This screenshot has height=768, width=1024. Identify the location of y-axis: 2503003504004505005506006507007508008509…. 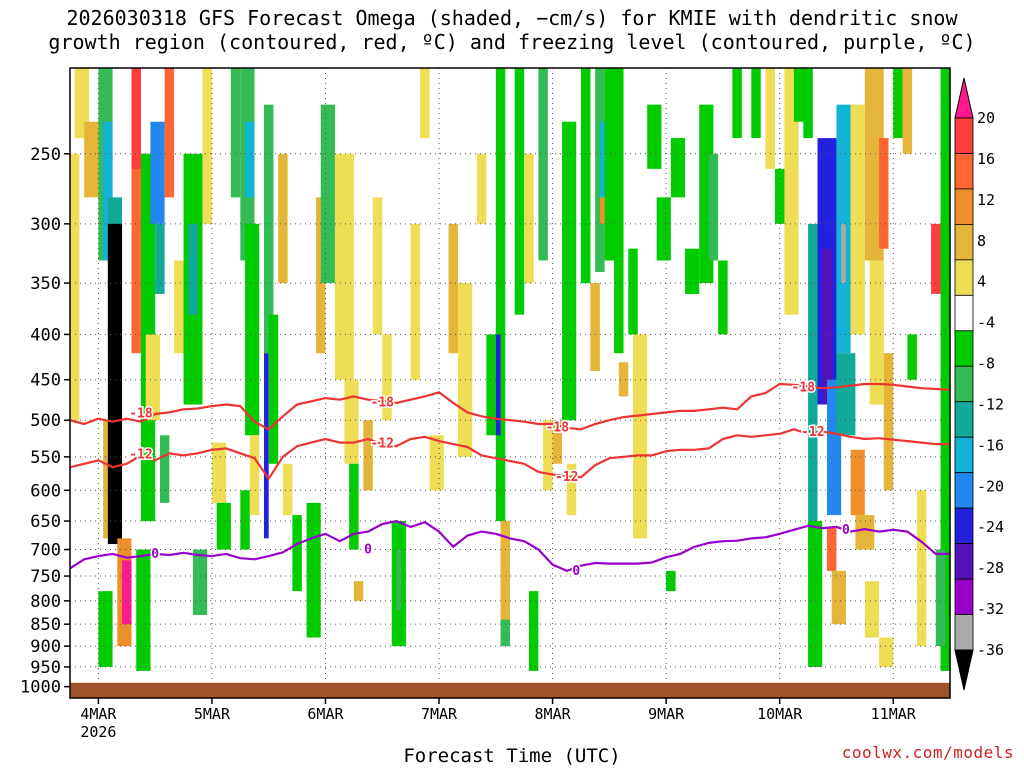
(45, 421).